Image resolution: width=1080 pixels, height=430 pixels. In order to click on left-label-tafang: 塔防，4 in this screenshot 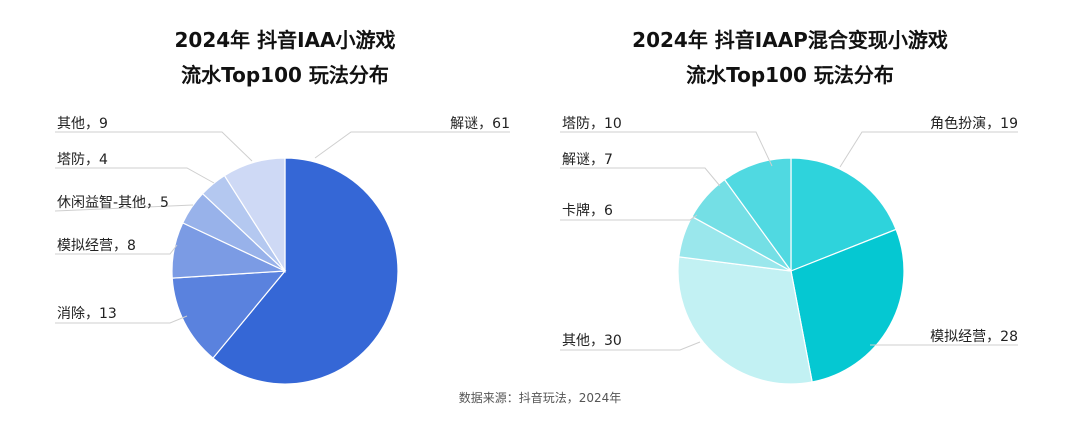, I will do `click(82, 160)`.